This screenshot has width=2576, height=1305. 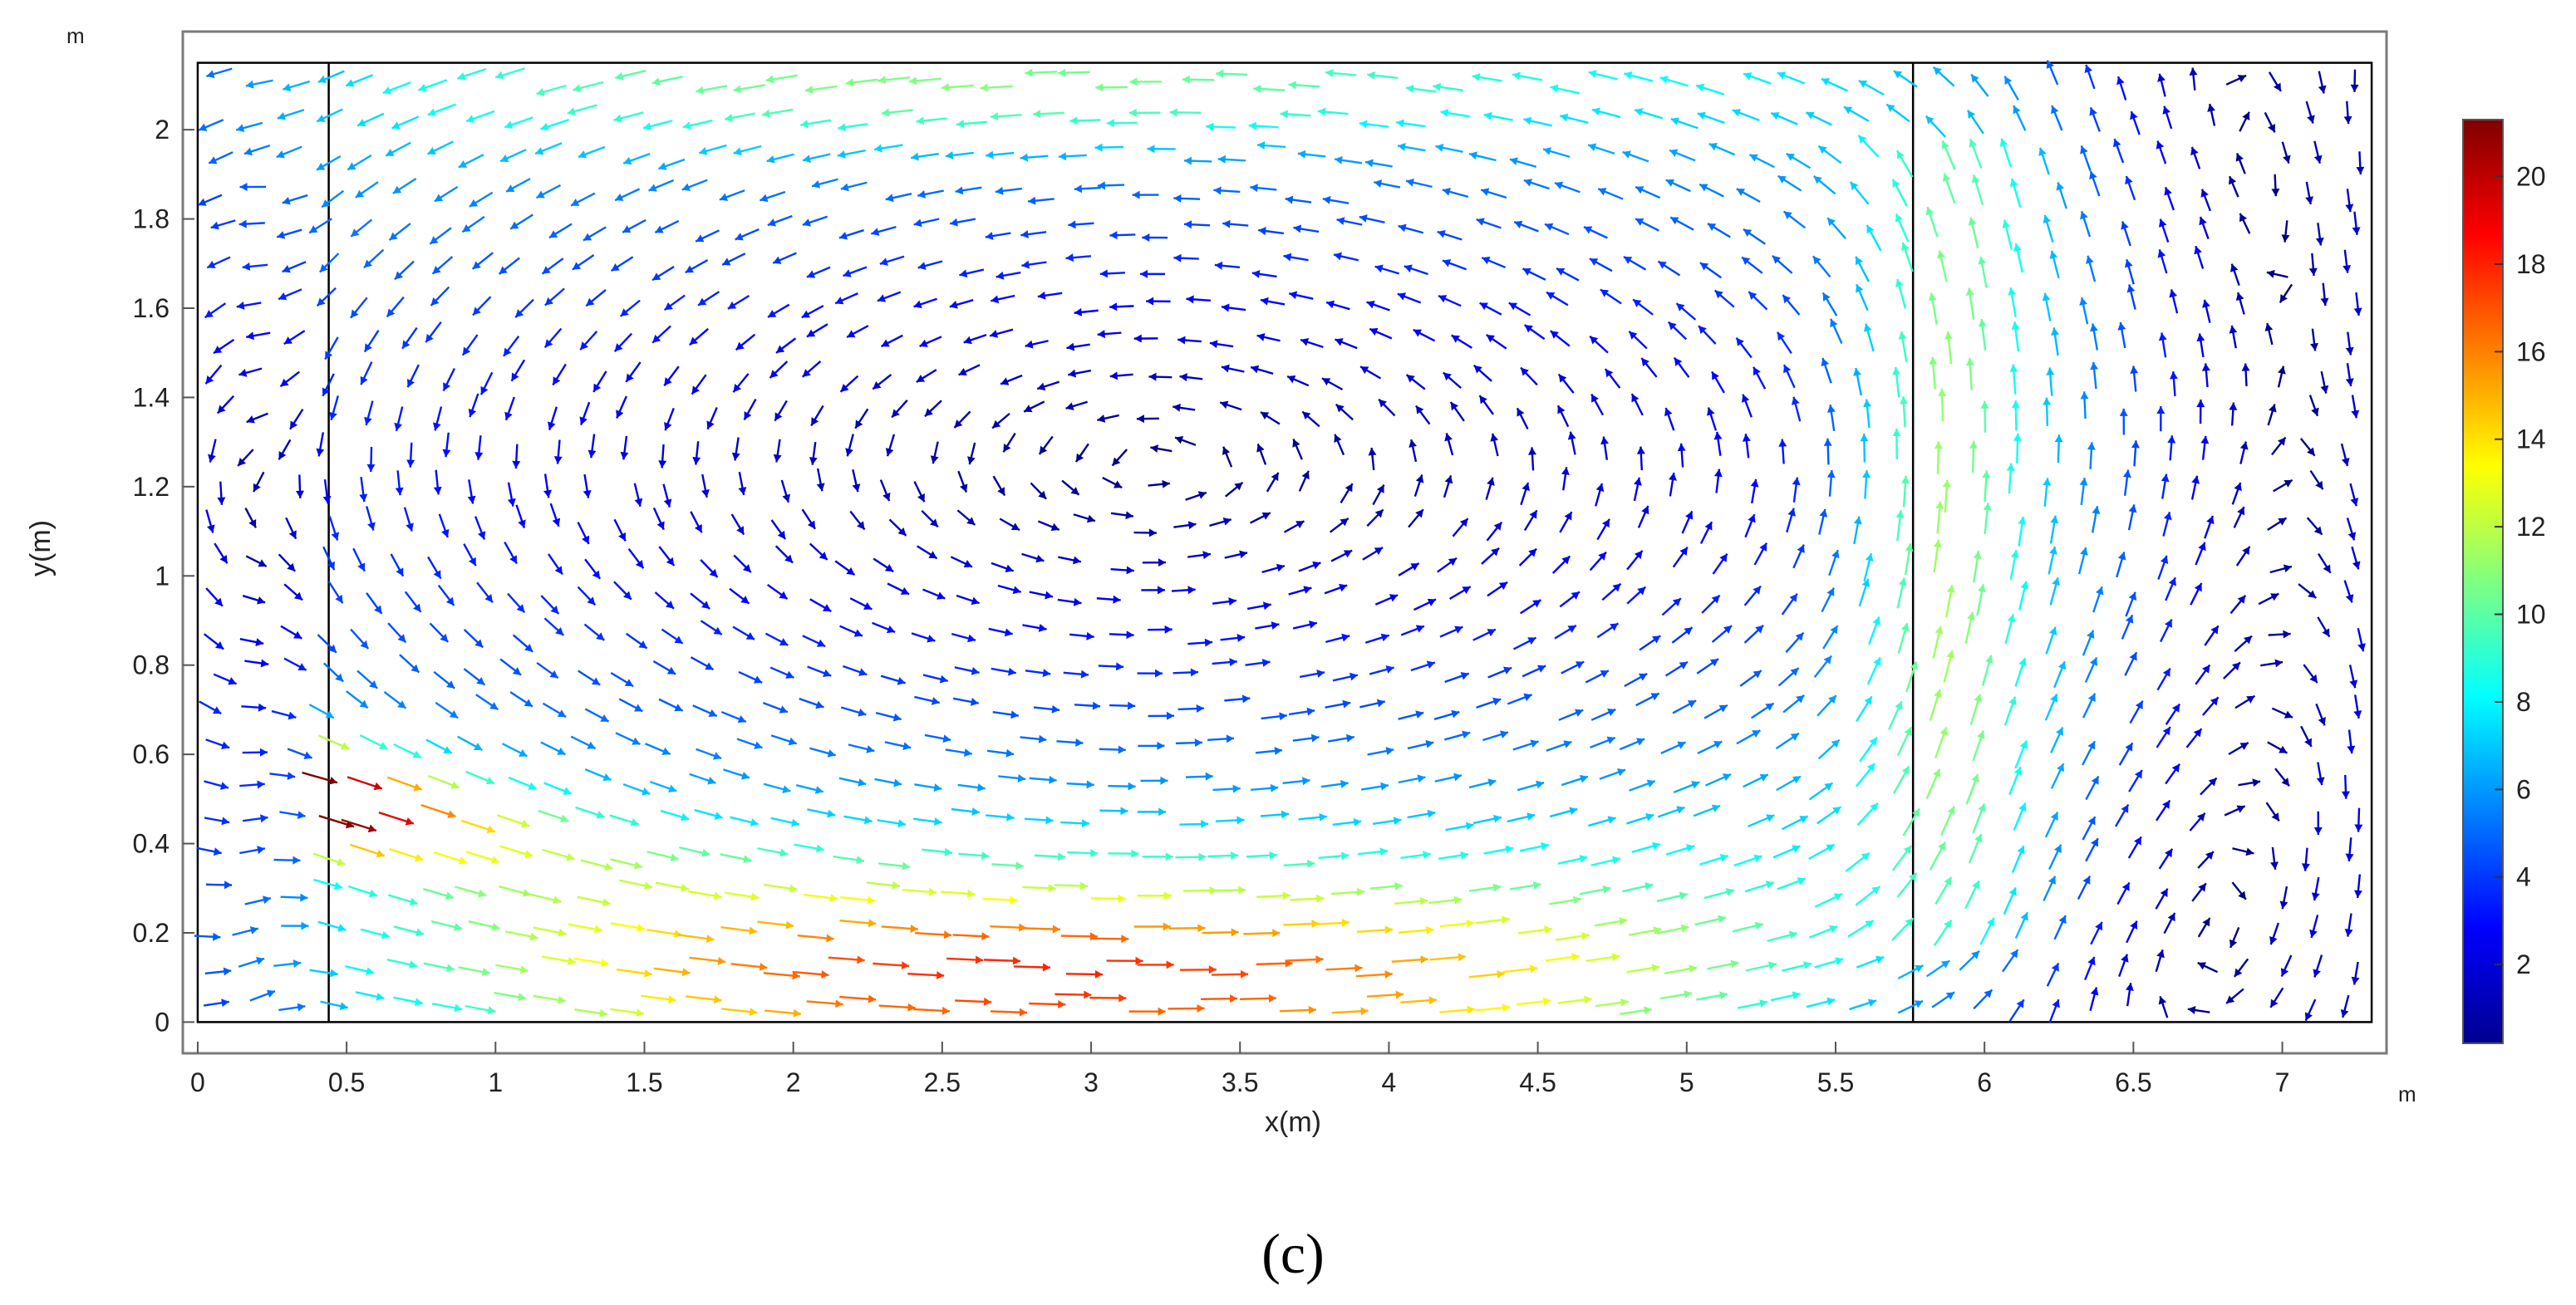 I want to click on colorbar-tick-label: 4, so click(x=2524, y=877).